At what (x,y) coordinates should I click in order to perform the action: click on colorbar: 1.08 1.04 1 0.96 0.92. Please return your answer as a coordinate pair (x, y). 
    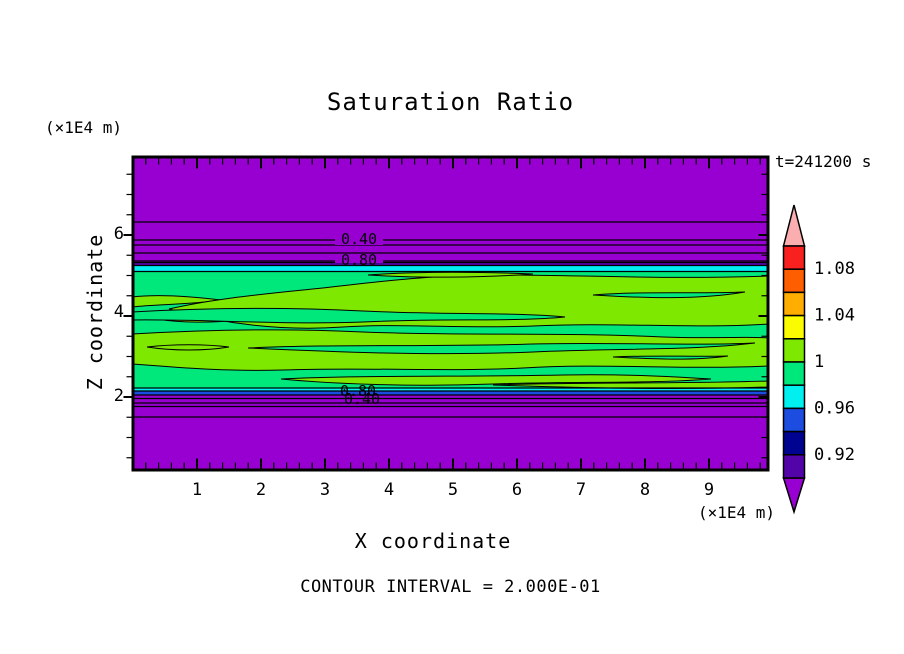
    Looking at the image, I should click on (818, 359).